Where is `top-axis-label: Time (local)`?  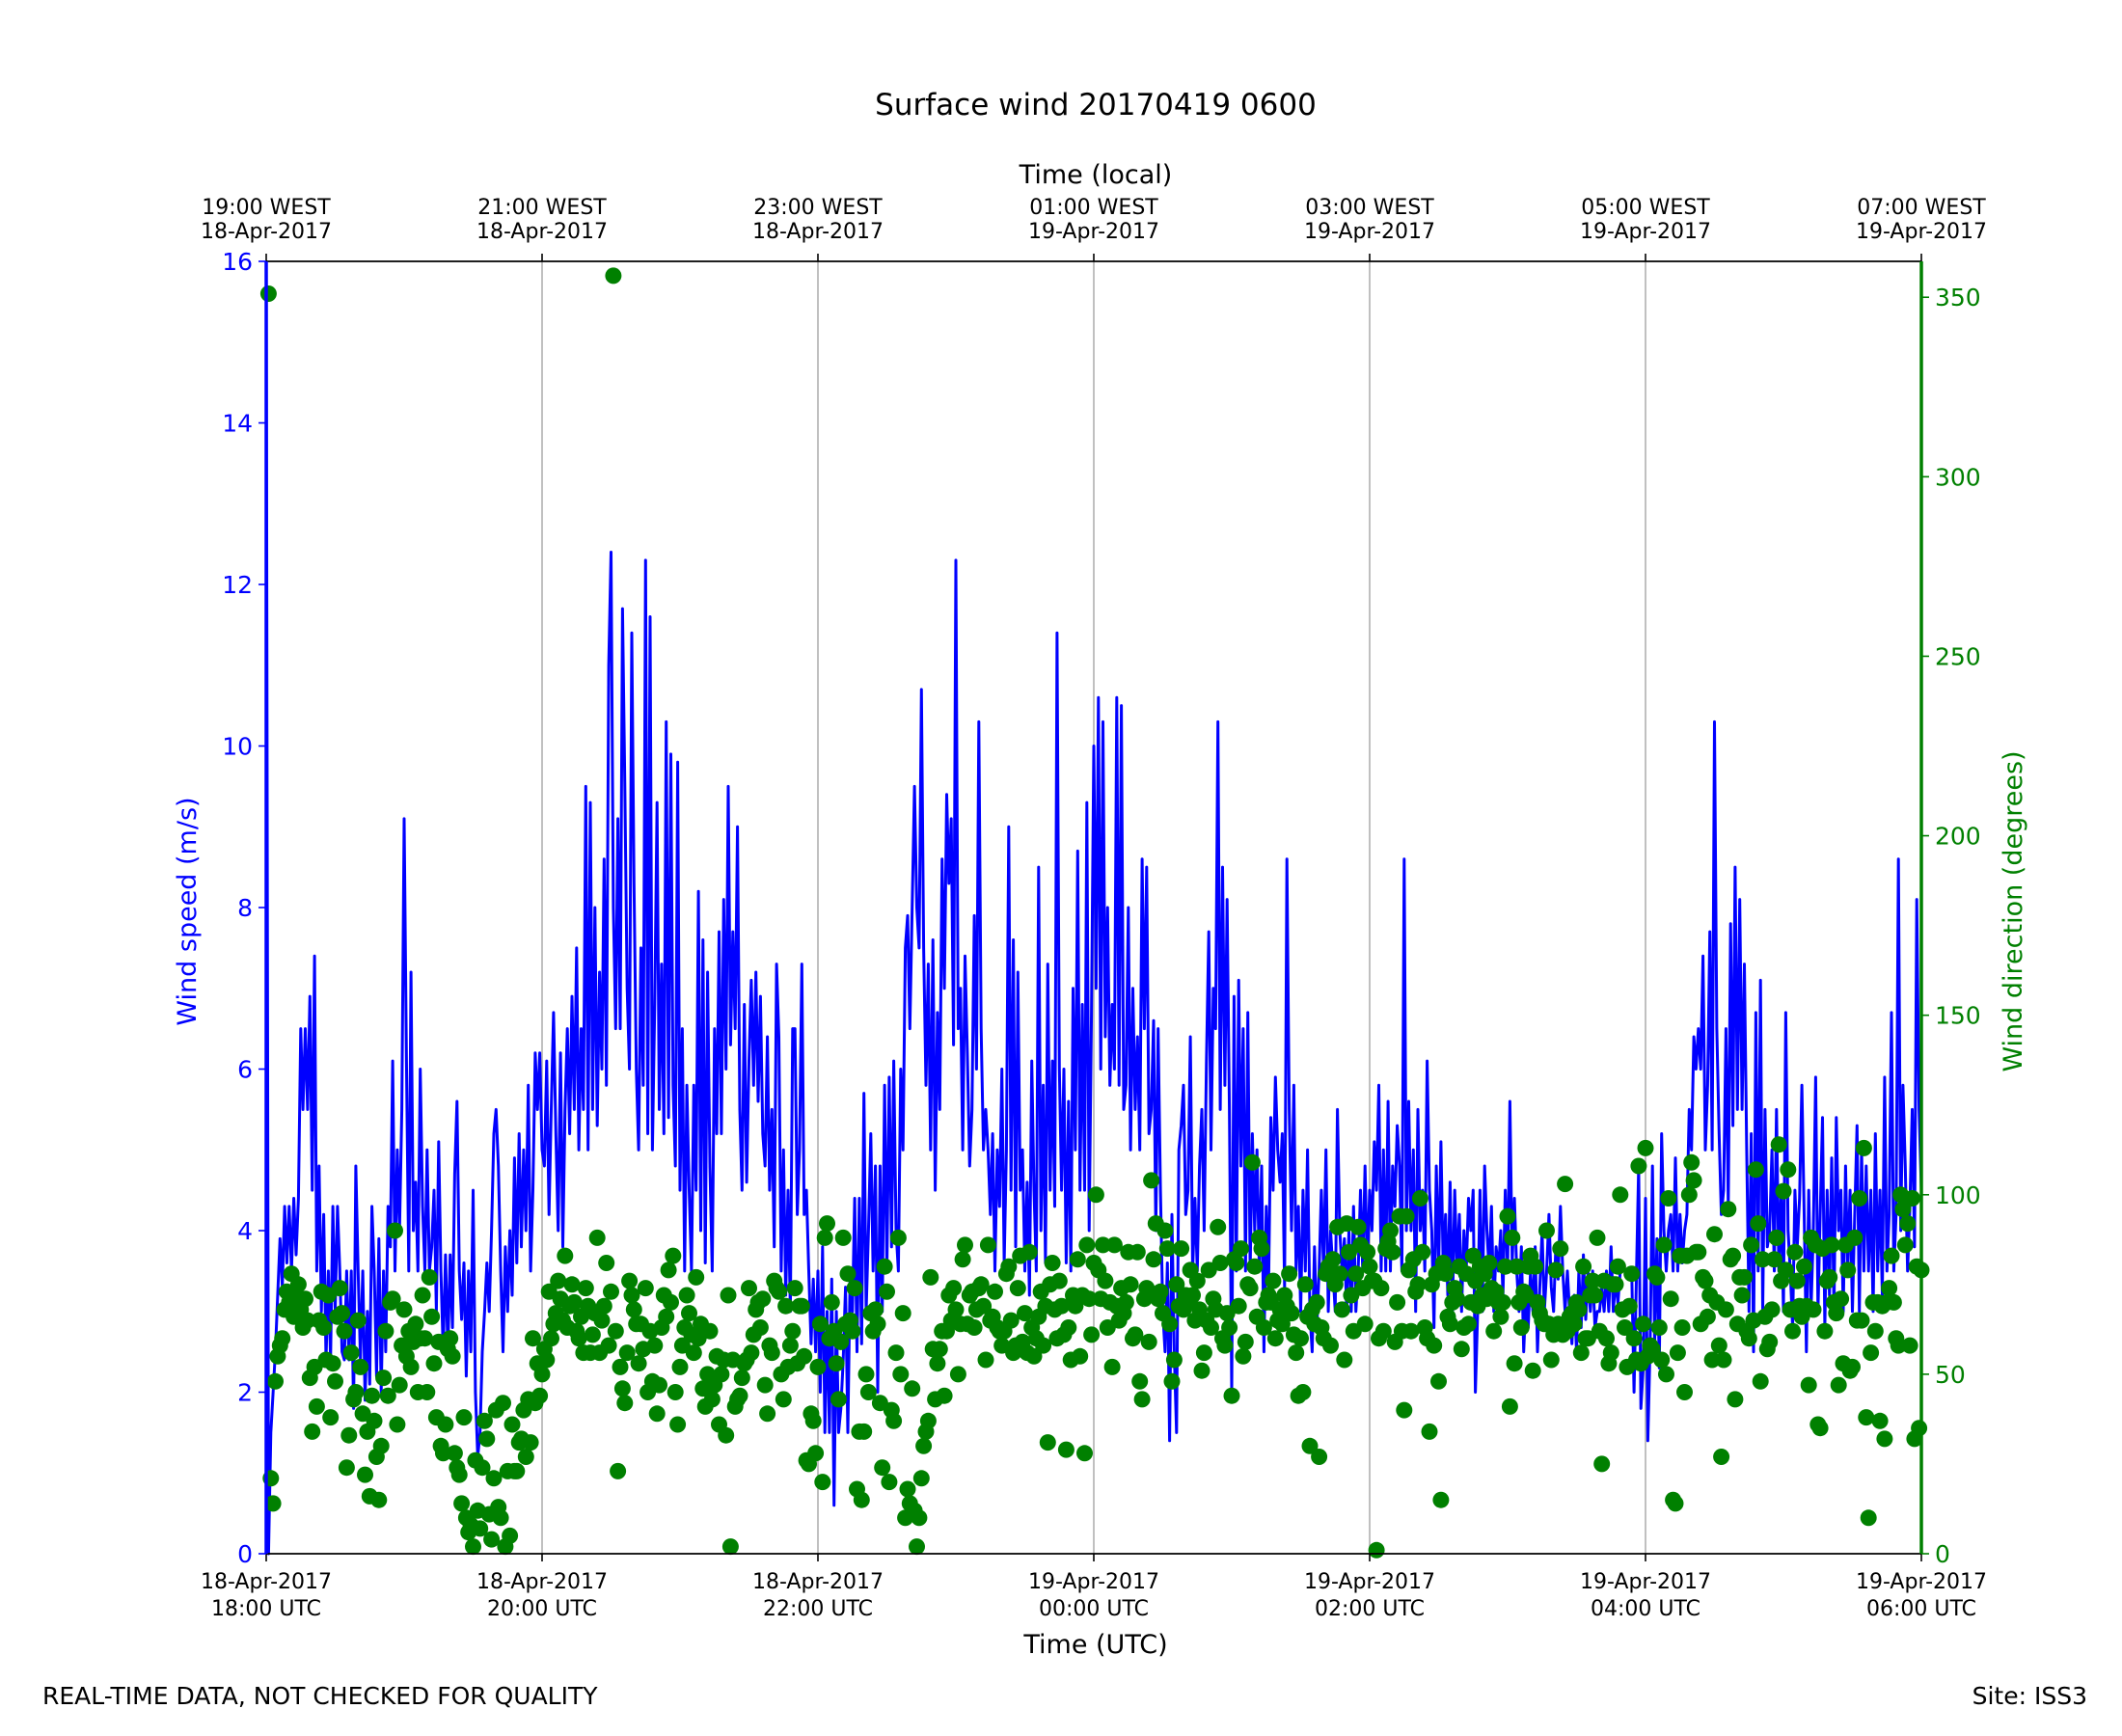
top-axis-label: Time (local) is located at coordinates (1096, 175).